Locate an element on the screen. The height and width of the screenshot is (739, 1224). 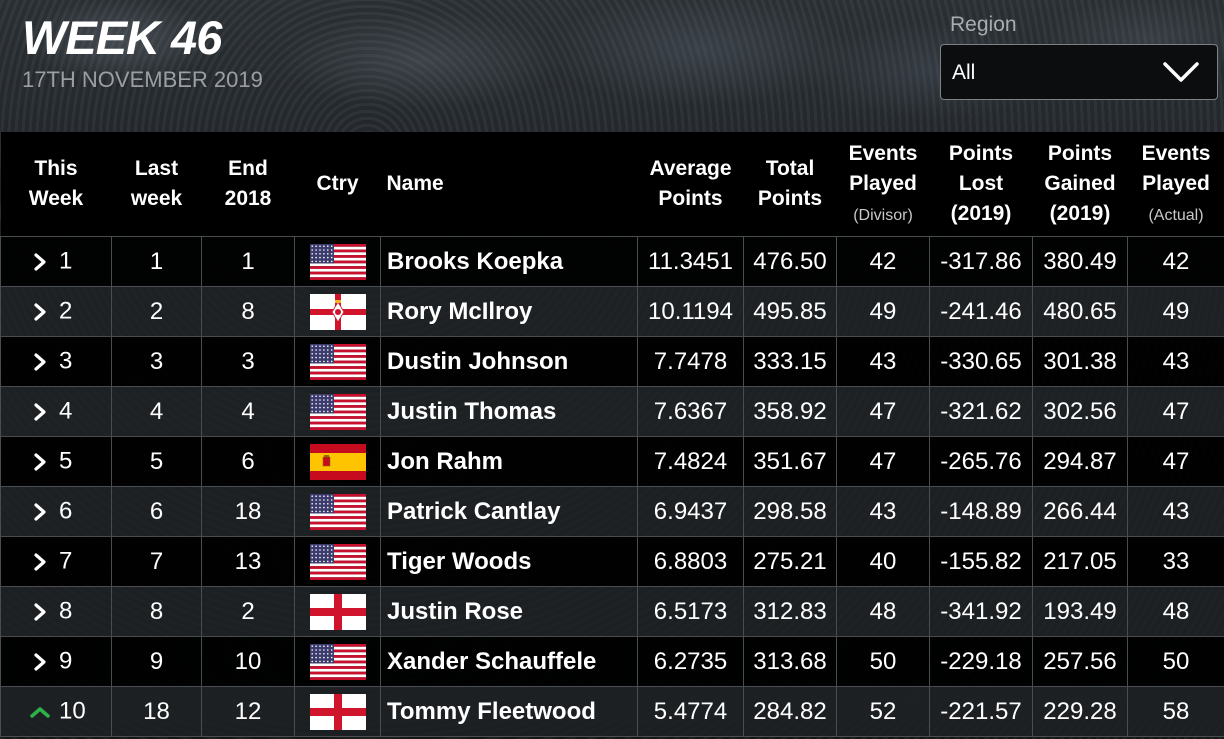
cell-last-week: 8 is located at coordinates (156, 611).